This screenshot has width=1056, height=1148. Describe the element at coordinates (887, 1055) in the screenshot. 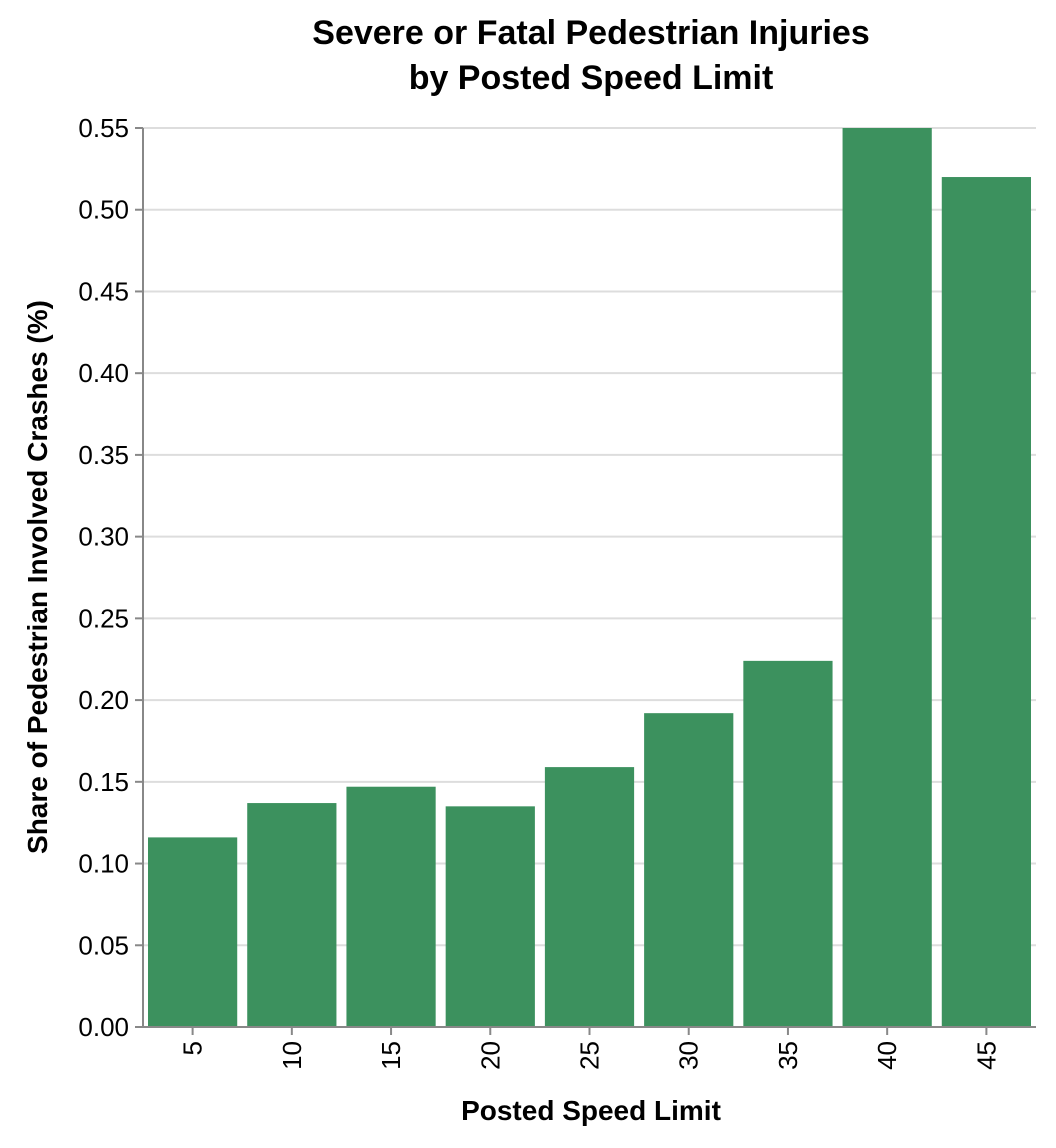

I see `x-tick-label: 40` at that location.